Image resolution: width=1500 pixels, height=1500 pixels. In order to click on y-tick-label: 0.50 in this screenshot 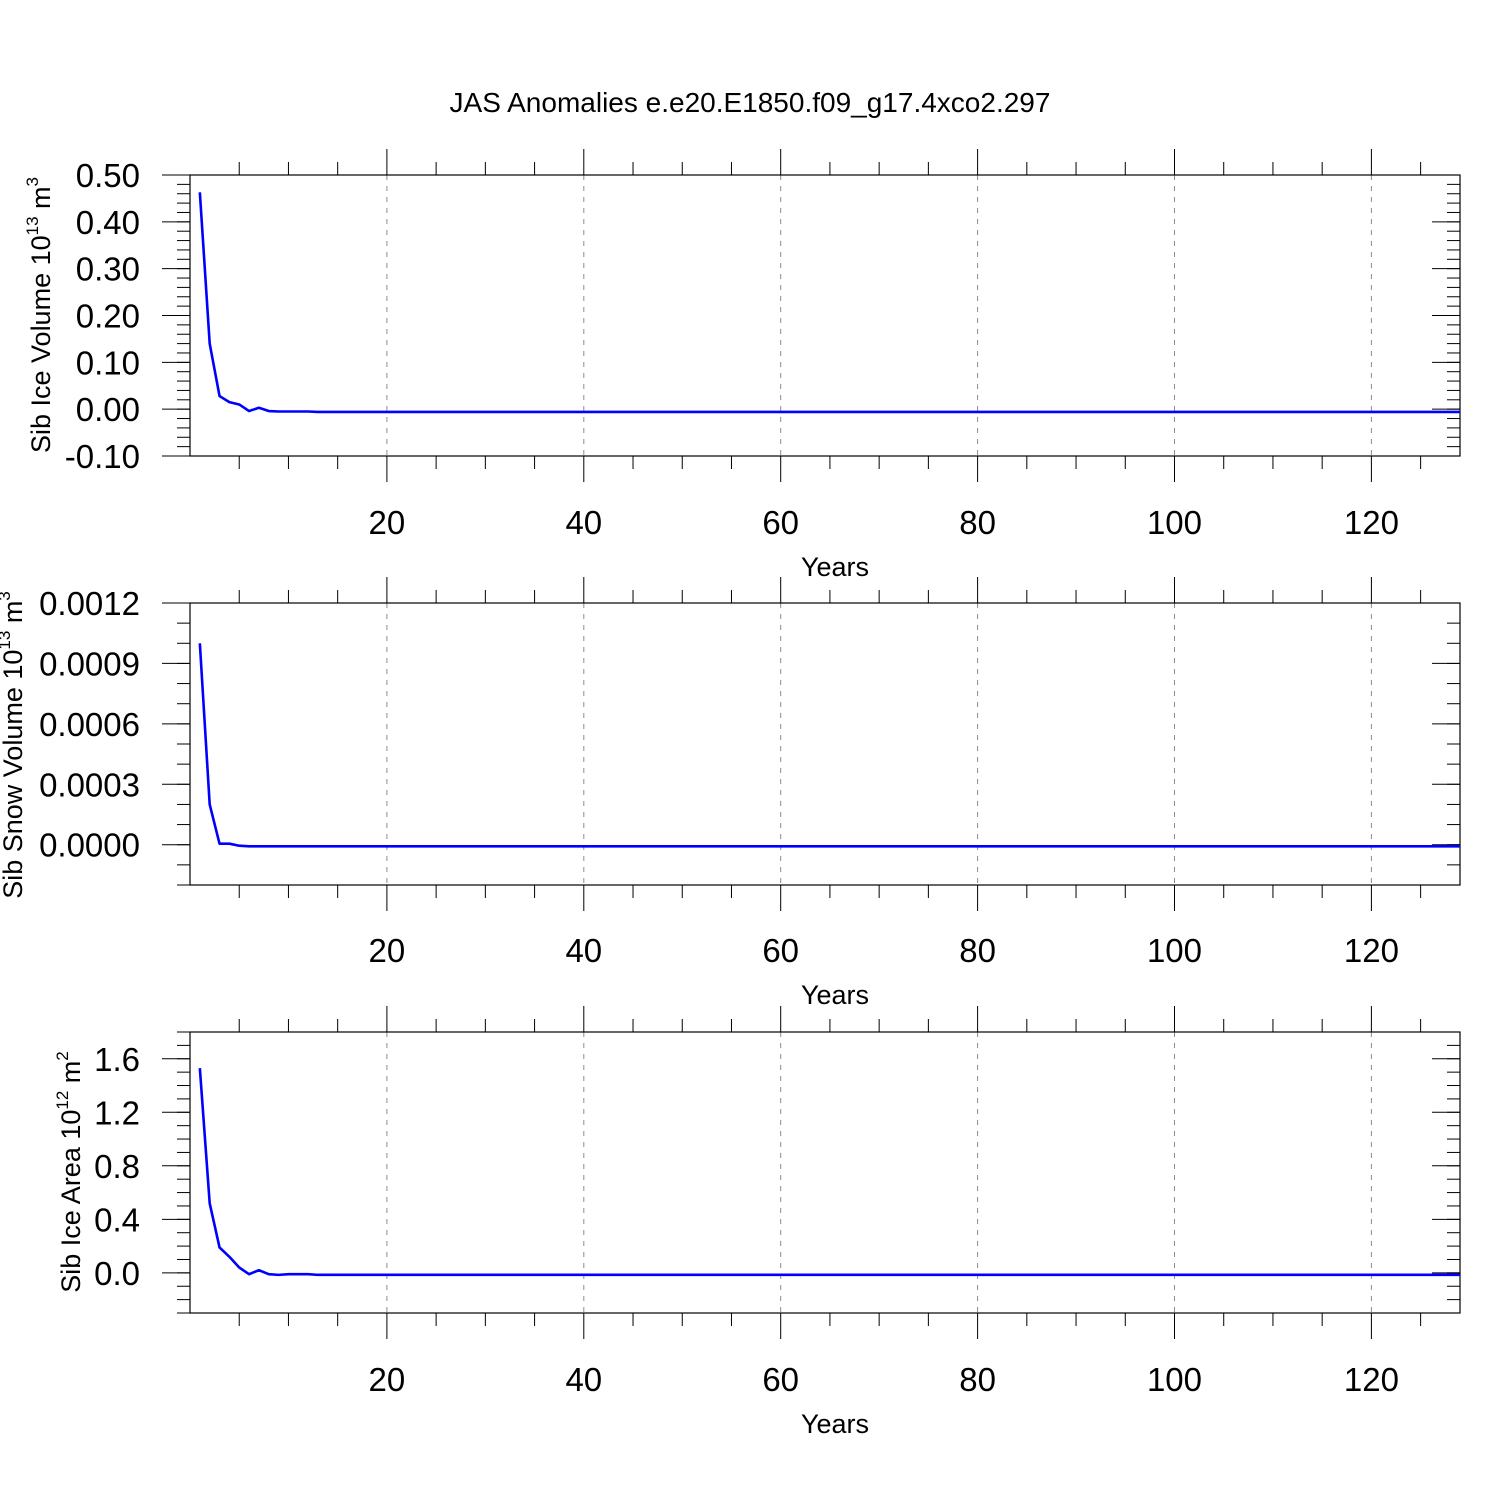, I will do `click(108, 175)`.